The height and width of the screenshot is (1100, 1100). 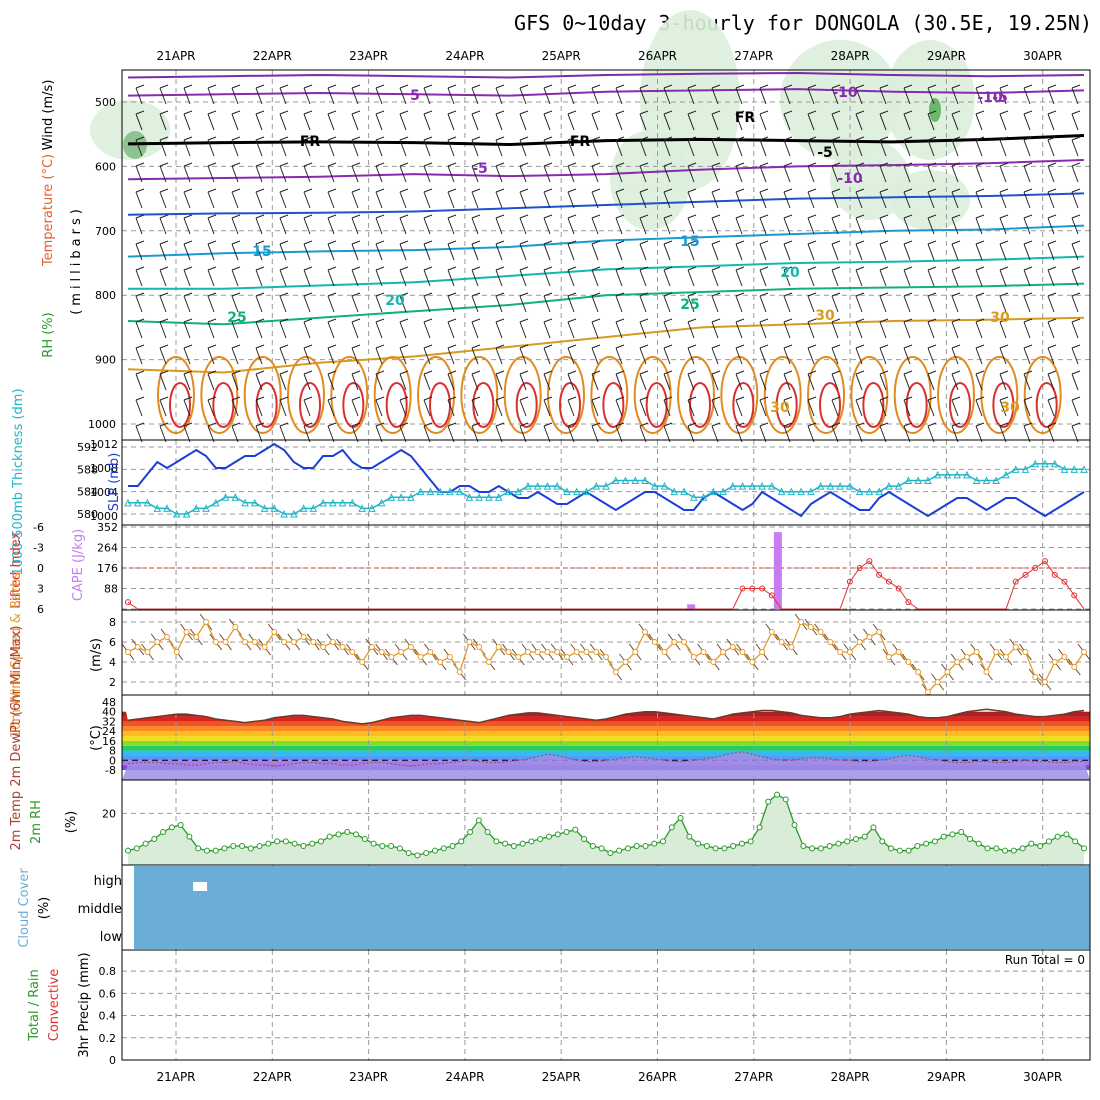 What do you see at coordinates (960, 405) in the screenshot?
I see `isotherm-loop-inner` at bounding box center [960, 405].